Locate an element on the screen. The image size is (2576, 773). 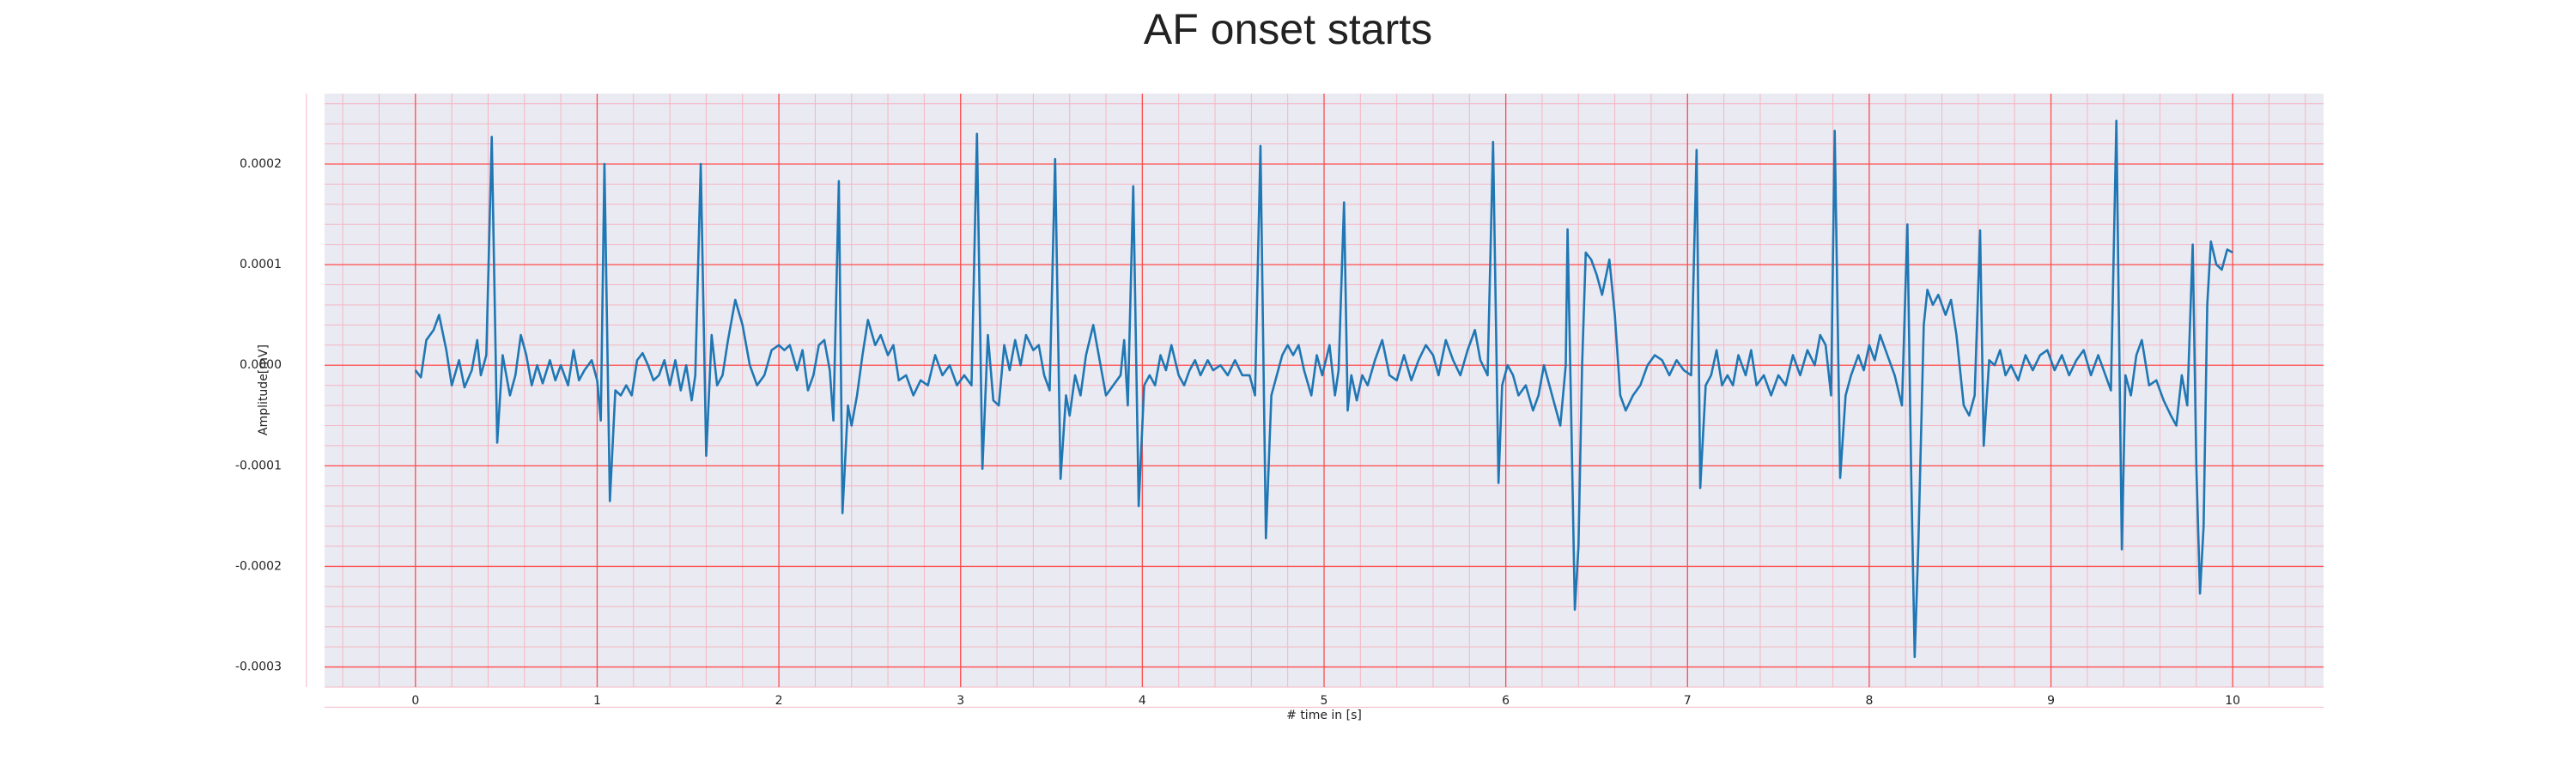
x-axis-label: # time in [s] is located at coordinates (1324, 715).